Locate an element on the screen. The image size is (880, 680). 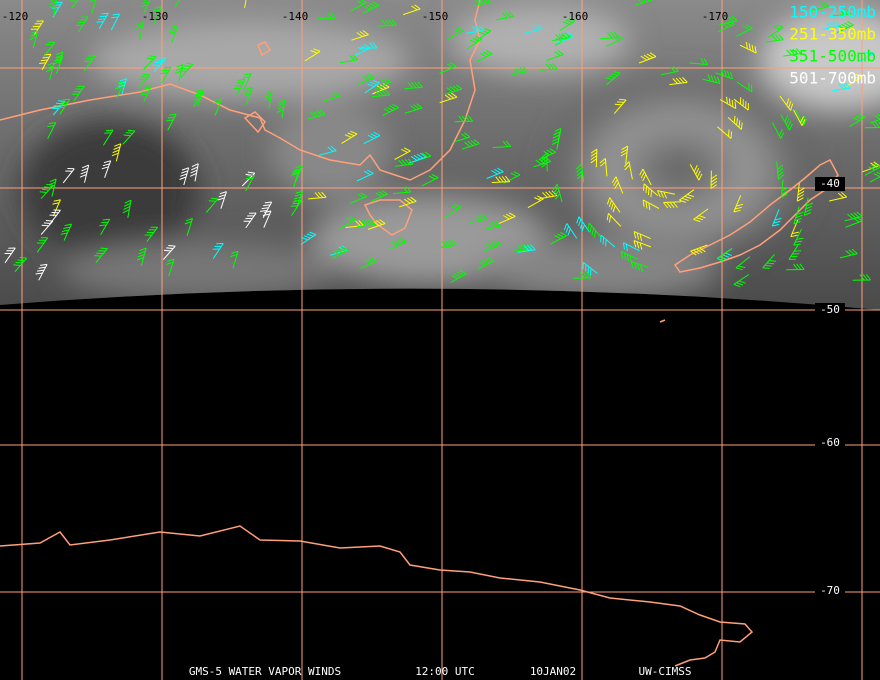
legend-entry: 150-250mb is located at coordinates (832, 12).